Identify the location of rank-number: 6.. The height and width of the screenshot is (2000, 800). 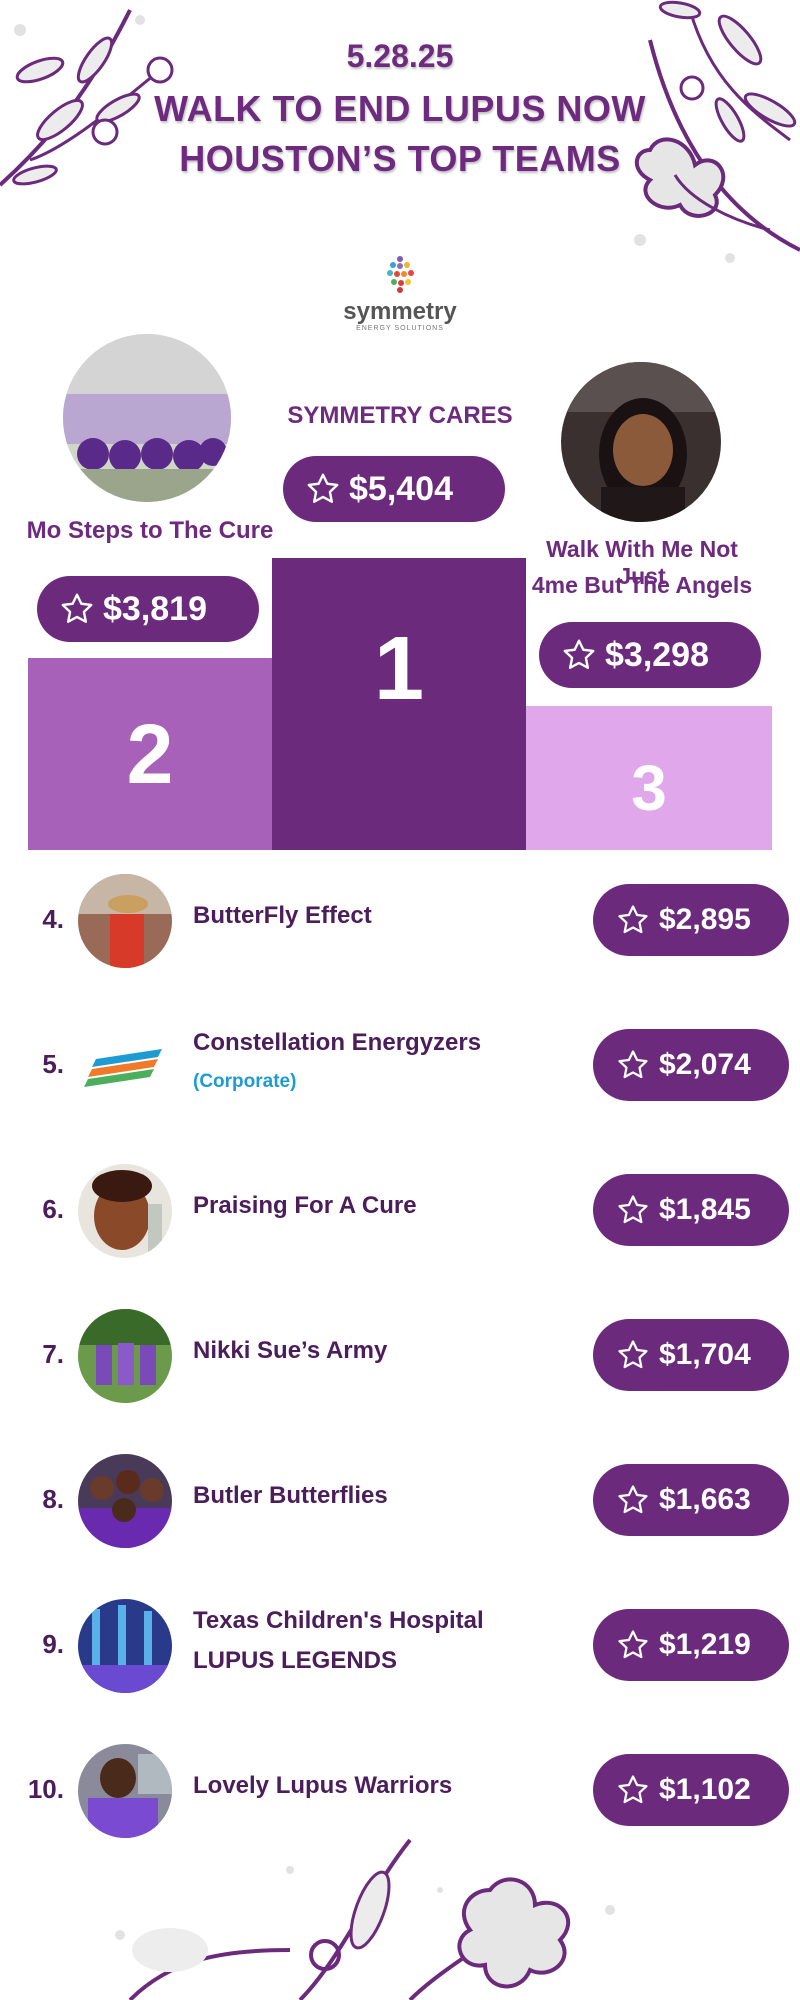
(53, 1209).